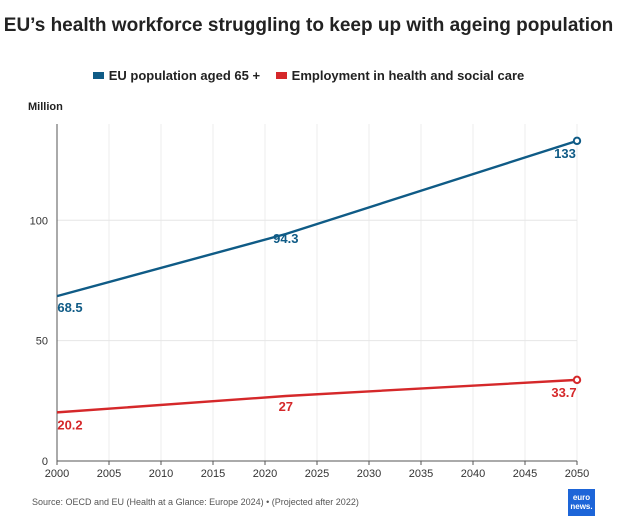 Image resolution: width=617 pixels, height=532 pixels. I want to click on data-label-1-2: 33.7, so click(563, 392).